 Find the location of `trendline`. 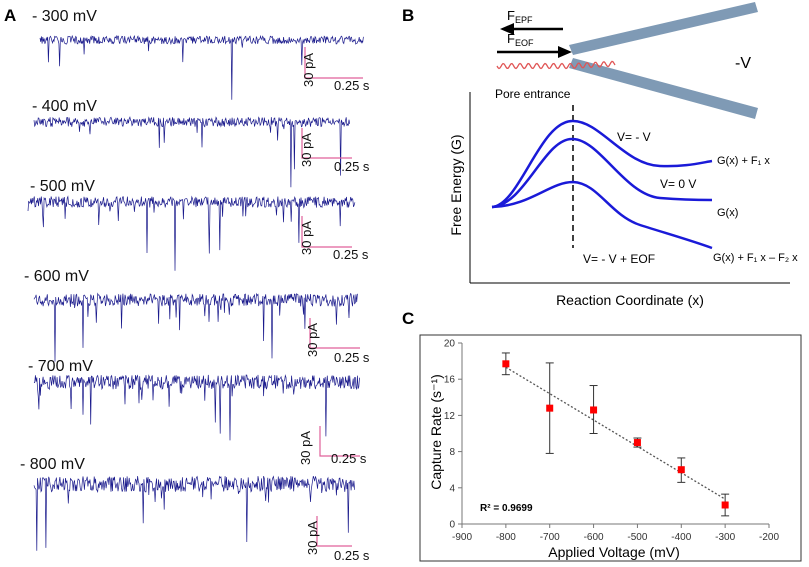

trendline is located at coordinates (615, 433).